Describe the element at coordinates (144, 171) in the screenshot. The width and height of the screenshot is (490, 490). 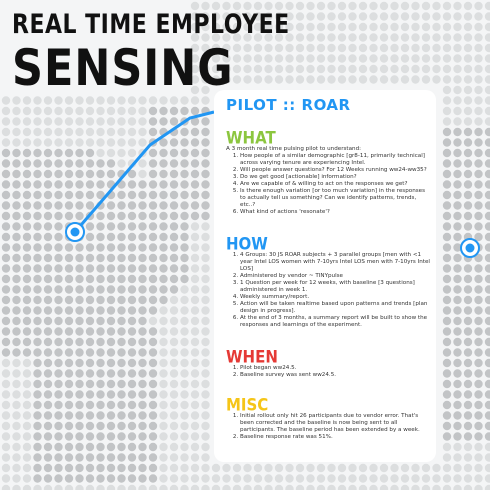
I see `connector-line` at that location.